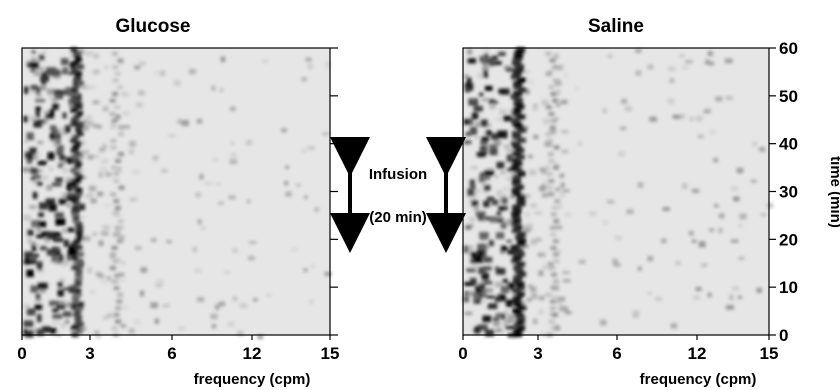 Image resolution: width=840 pixels, height=390 pixels. I want to click on y-tick-label: 40, so click(788, 144).